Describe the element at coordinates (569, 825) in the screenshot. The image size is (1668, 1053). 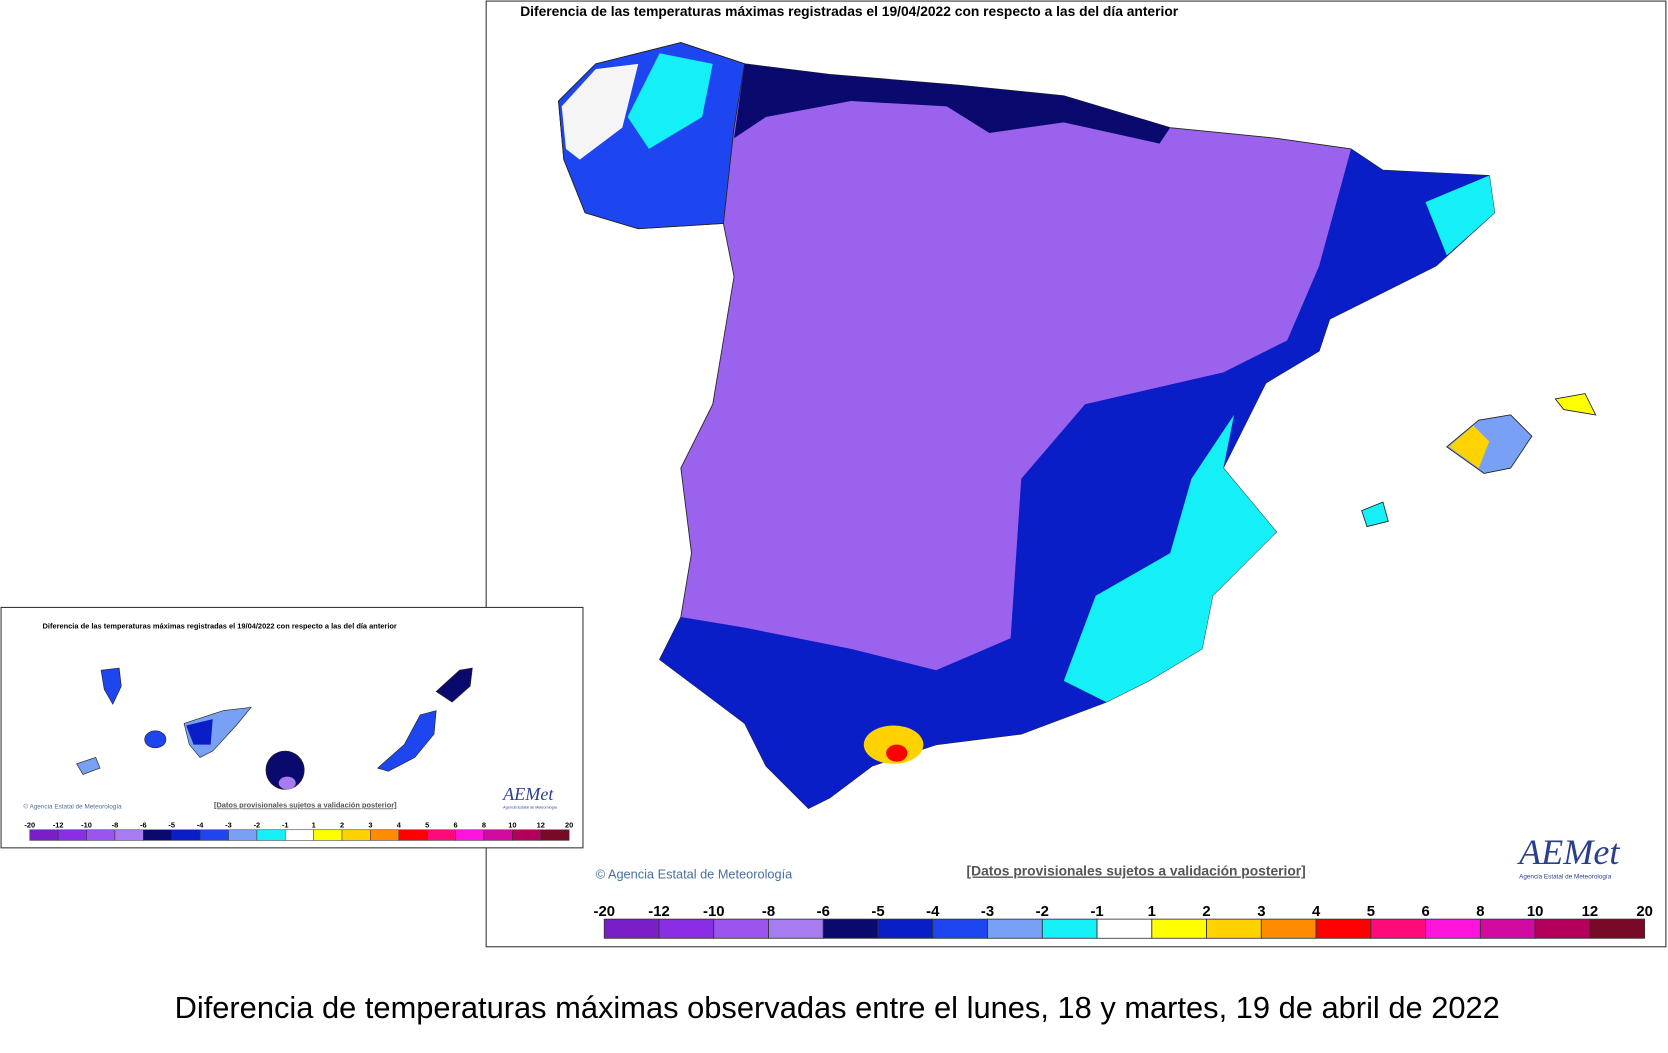
I see `legend-label: 20` at that location.